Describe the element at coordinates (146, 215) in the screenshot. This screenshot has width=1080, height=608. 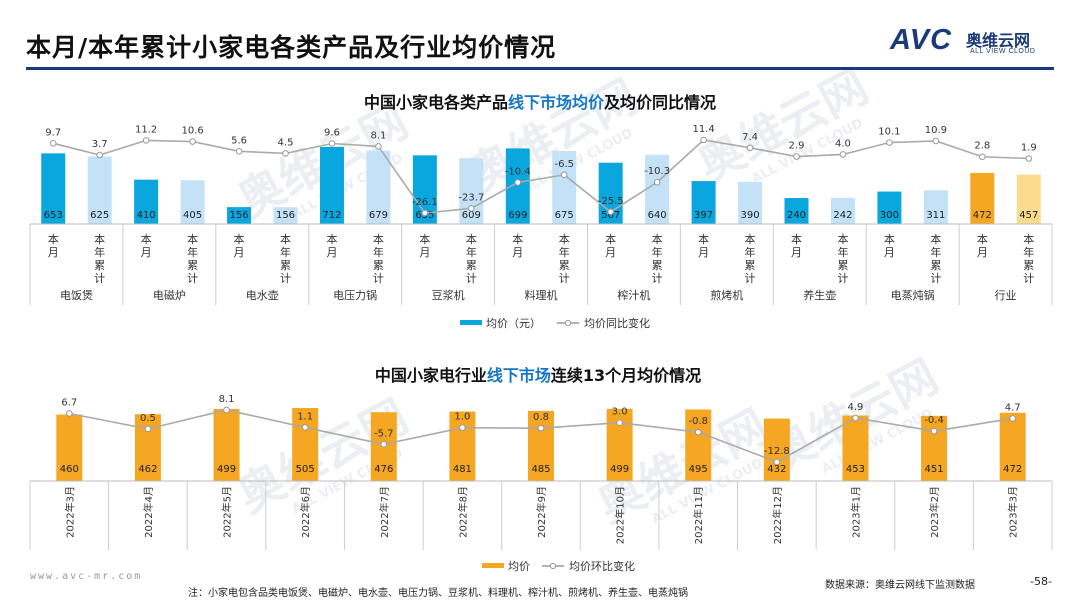
I see `chart1-bar-value: 410` at that location.